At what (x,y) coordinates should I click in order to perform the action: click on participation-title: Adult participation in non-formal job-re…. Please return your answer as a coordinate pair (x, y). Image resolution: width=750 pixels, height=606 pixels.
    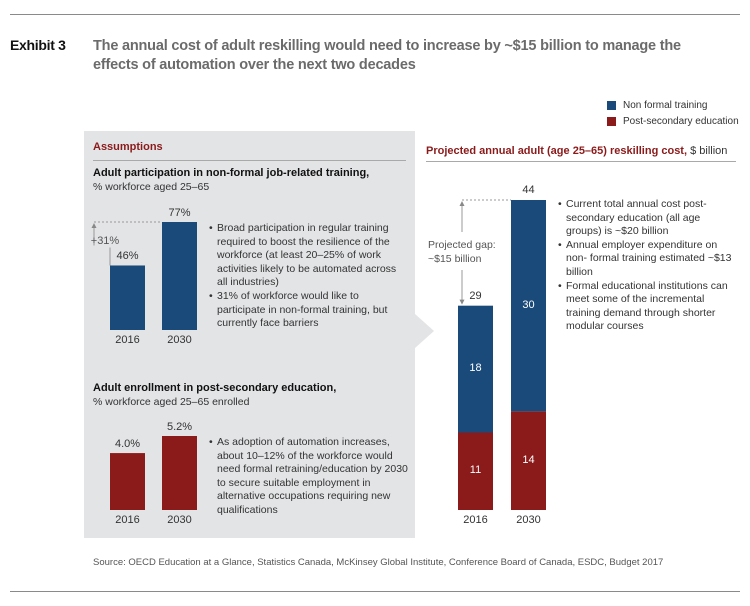
    Looking at the image, I should click on (231, 173).